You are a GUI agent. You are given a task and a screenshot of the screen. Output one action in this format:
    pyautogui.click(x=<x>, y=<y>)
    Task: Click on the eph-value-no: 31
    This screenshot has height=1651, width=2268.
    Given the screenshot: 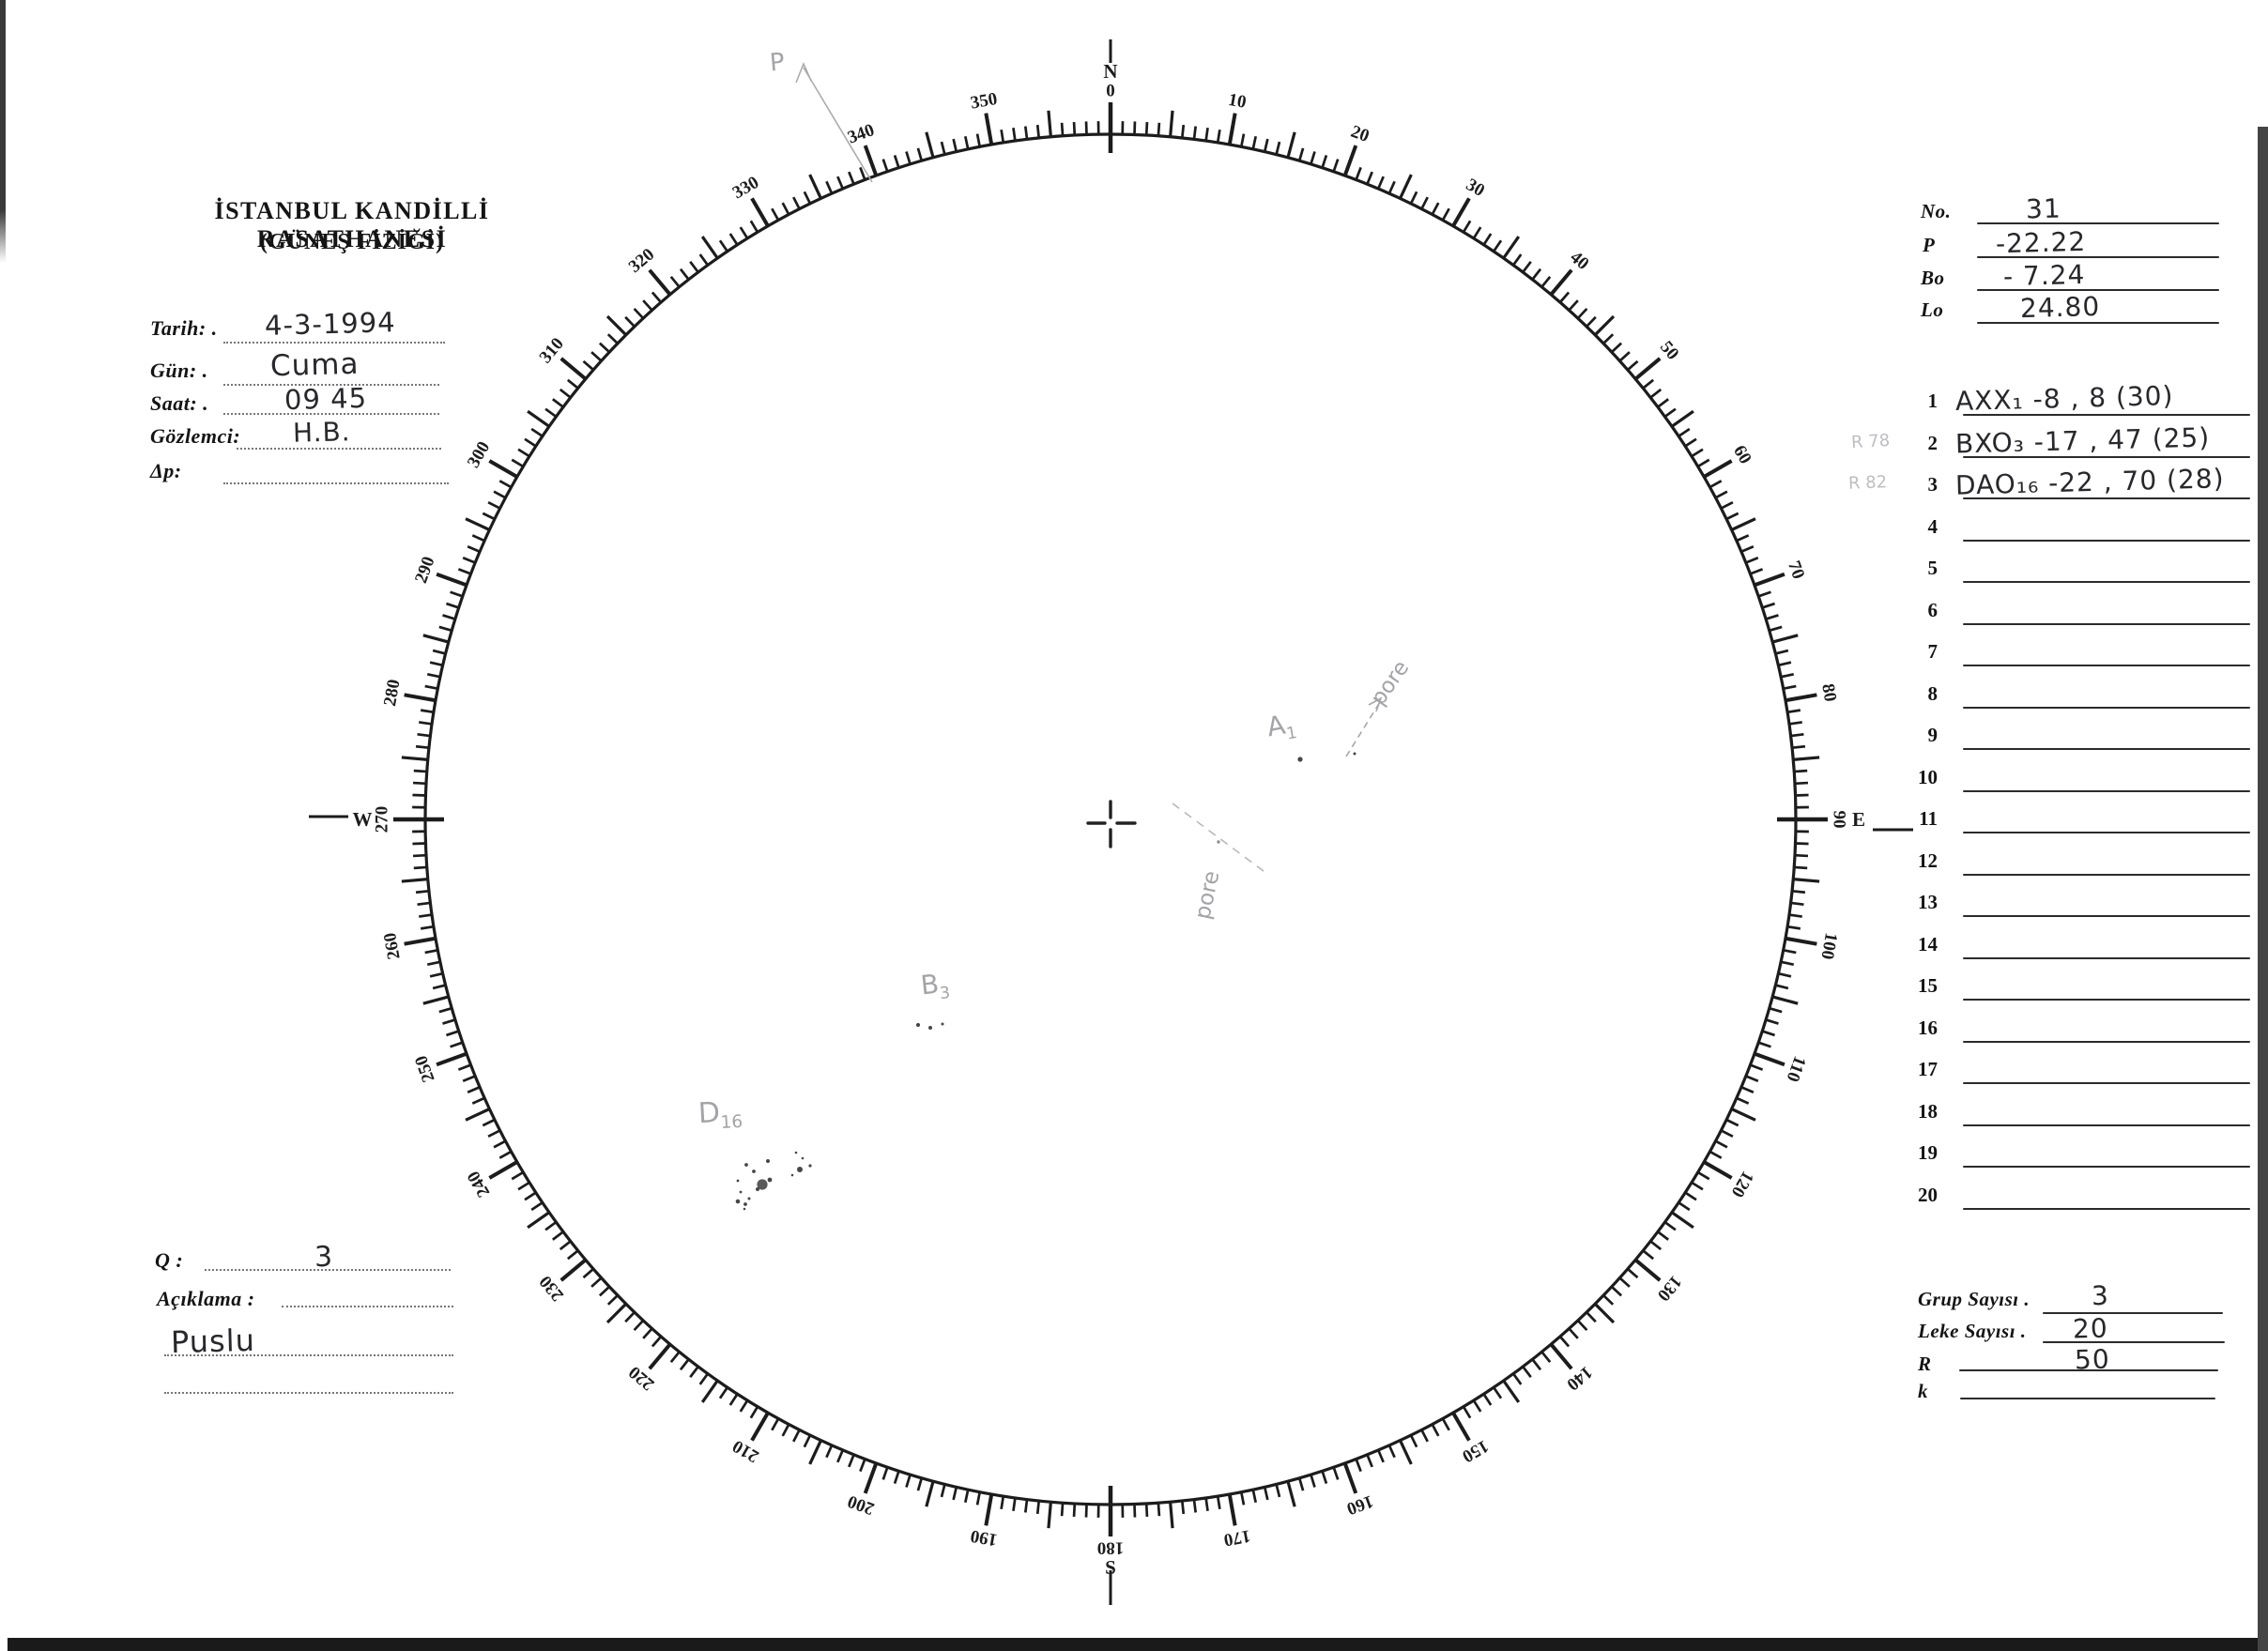 What is the action you would take?
    pyautogui.click(x=2043, y=208)
    